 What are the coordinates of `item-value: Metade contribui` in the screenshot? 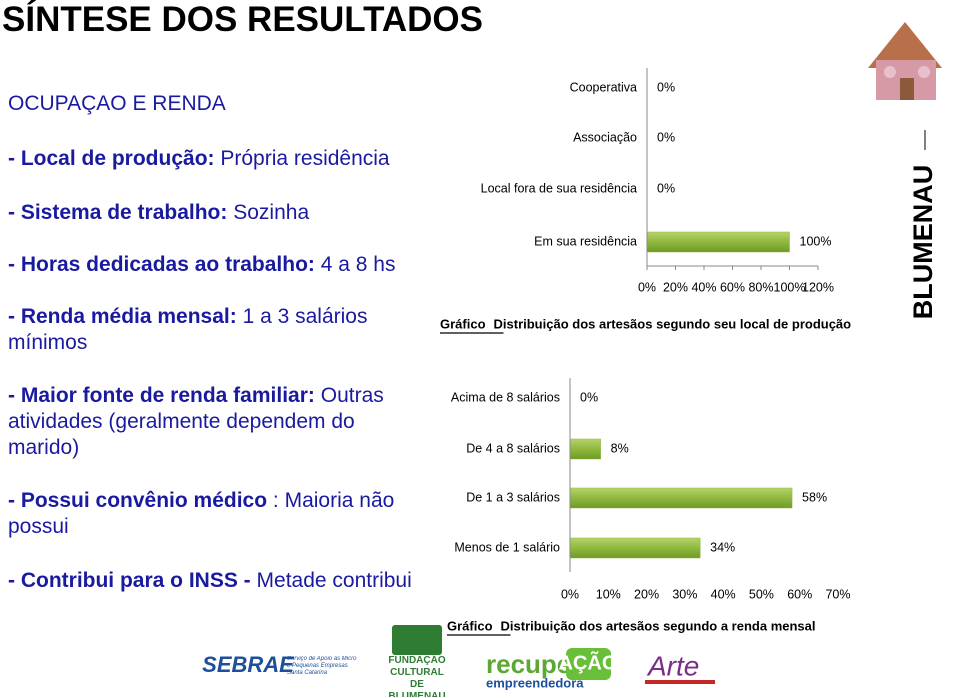 It's located at (334, 580).